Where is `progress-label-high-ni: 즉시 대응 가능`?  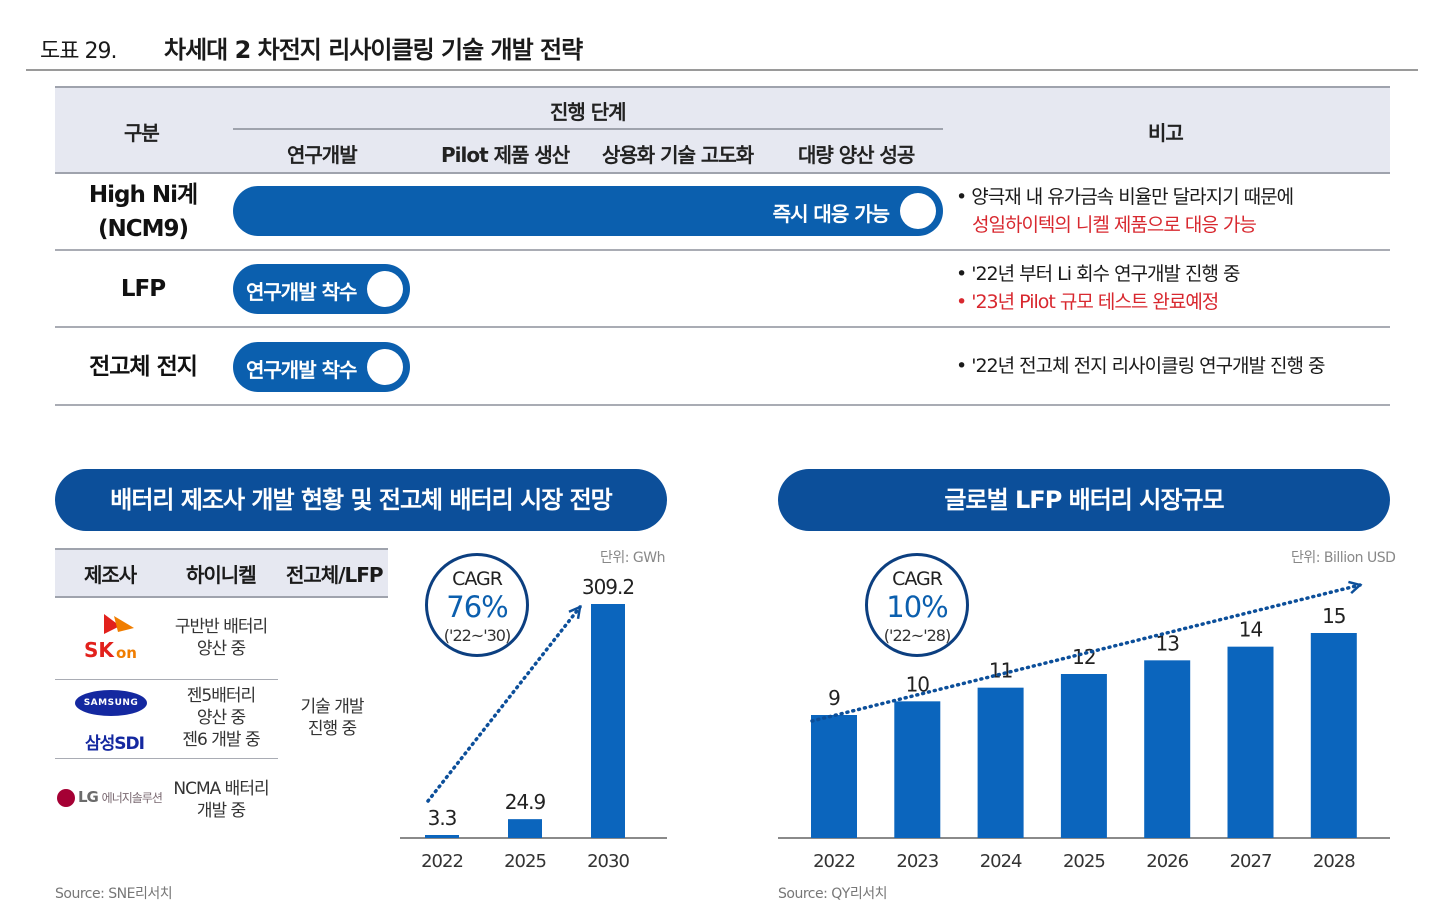
progress-label-high-ni: 즉시 대응 가능 is located at coordinates (831, 214).